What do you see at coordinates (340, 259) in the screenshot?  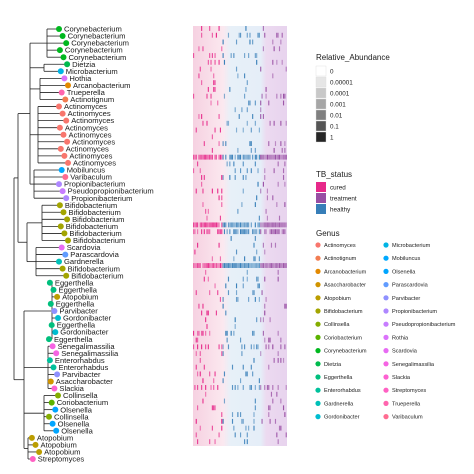 I see `genus-label: Actinotignum` at bounding box center [340, 259].